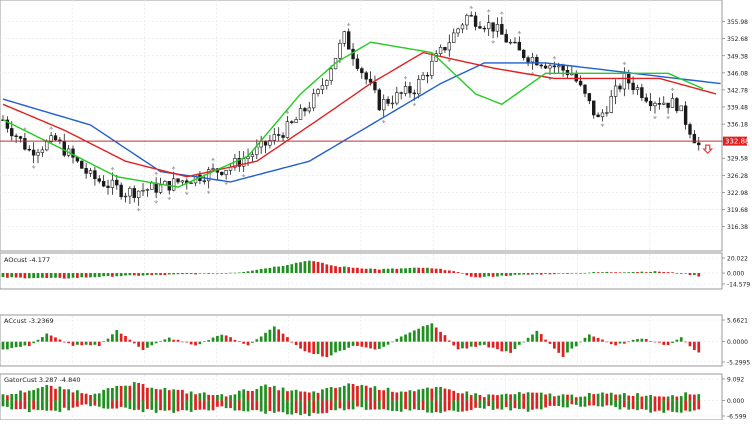  What do you see at coordinates (738, 363) in the screenshot?
I see `indicator-tick-label: -5.2995` at bounding box center [738, 363].